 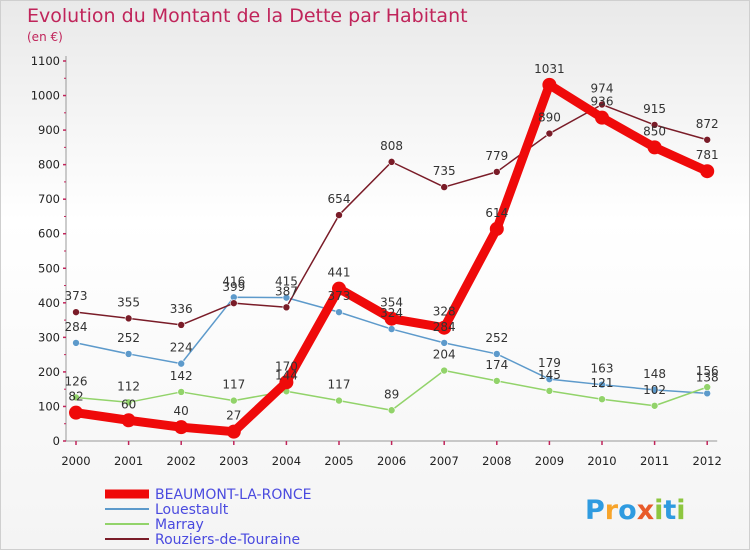 What do you see at coordinates (233, 416) in the screenshot?
I see `data-label: 27` at bounding box center [233, 416].